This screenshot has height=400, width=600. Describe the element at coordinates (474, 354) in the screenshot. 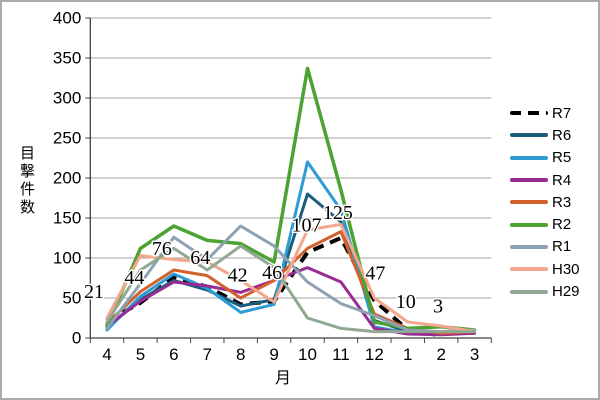

I see `x-tick-label: 3` at that location.